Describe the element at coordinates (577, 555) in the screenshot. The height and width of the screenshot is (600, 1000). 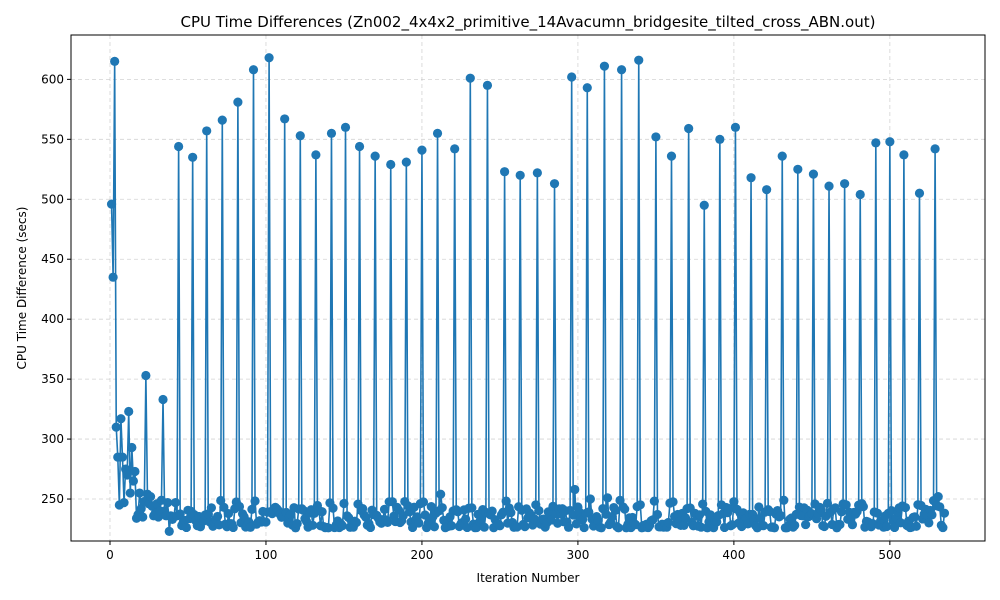
I see `x-tick-label: 300` at that location.